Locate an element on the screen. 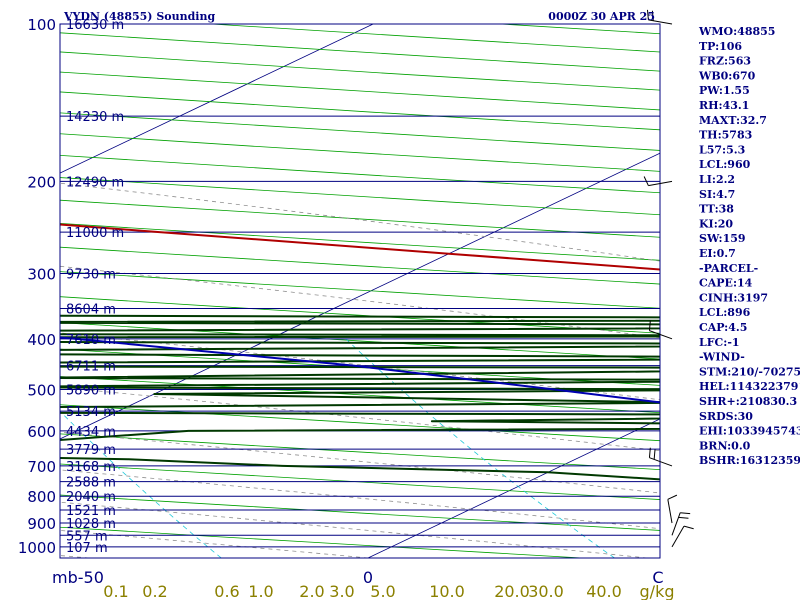 The image size is (800, 600). index-value: LCL:896 is located at coordinates (725, 312).